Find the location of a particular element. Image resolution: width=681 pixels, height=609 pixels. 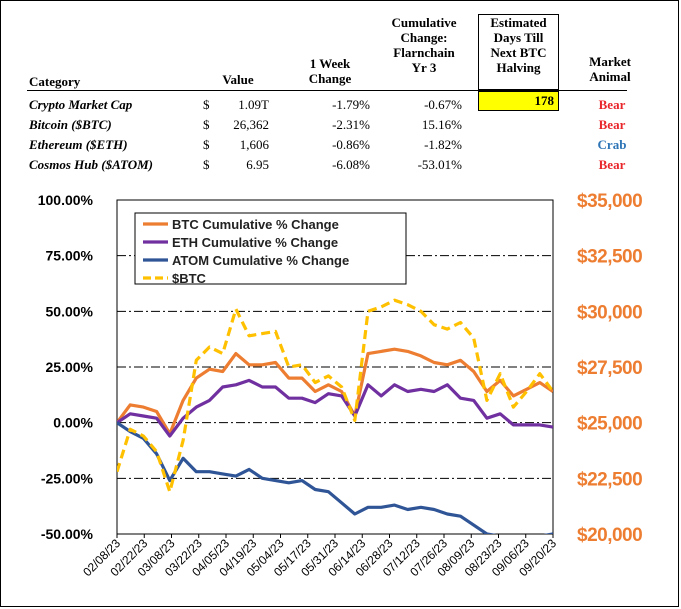

header-animal-line-2: Animal is located at coordinates (610, 76).